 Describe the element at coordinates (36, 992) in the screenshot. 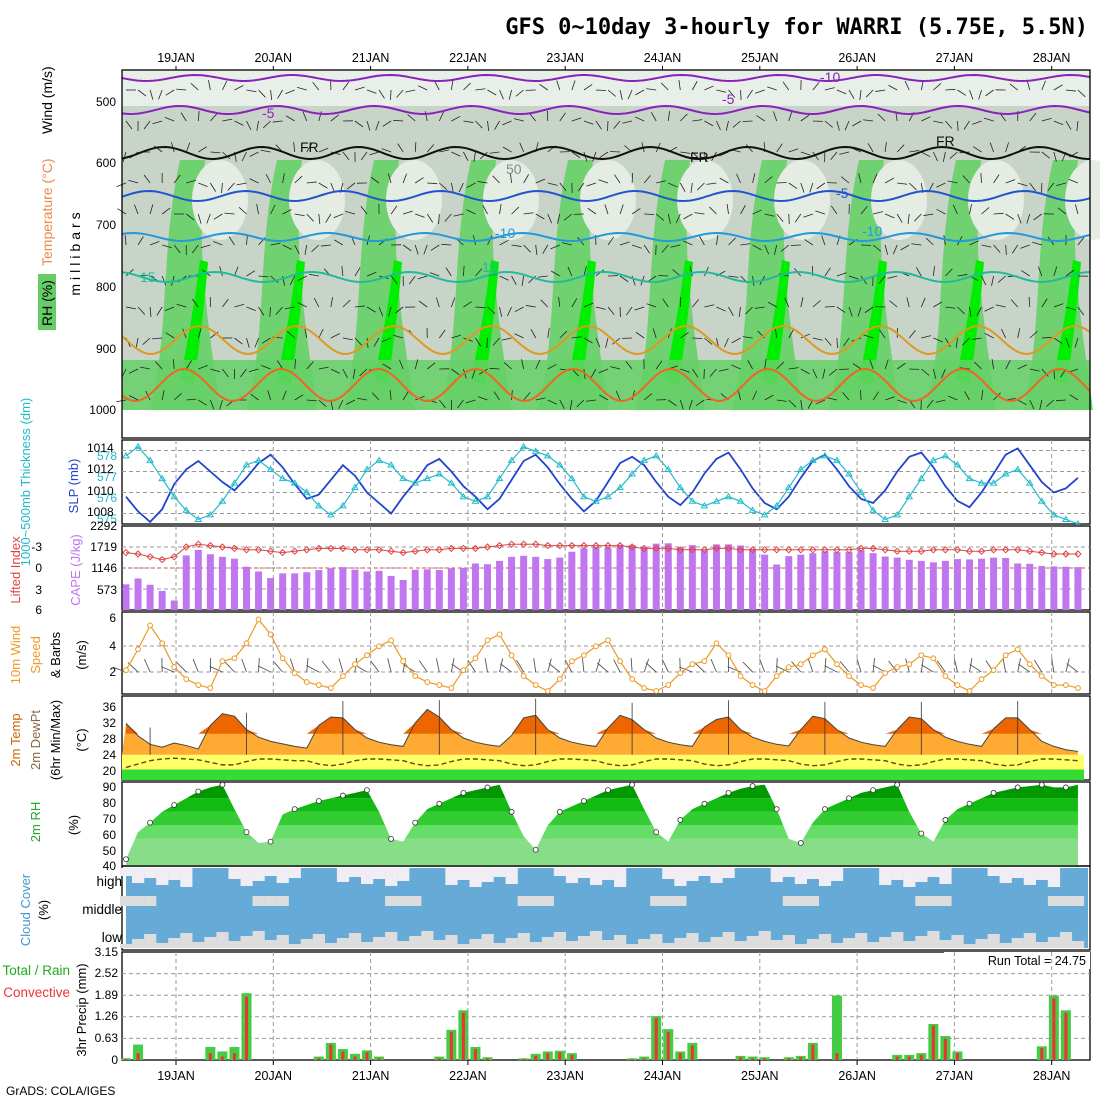

I see `precip-convective-label: Convective` at that location.